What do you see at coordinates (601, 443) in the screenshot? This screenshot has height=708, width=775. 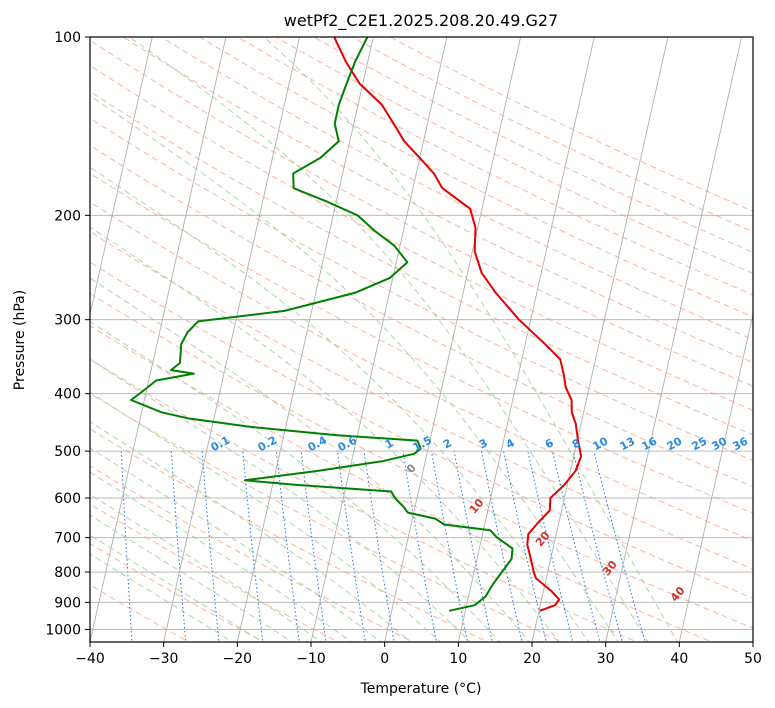 I see `mixing-ratio-label: 10` at bounding box center [601, 443].